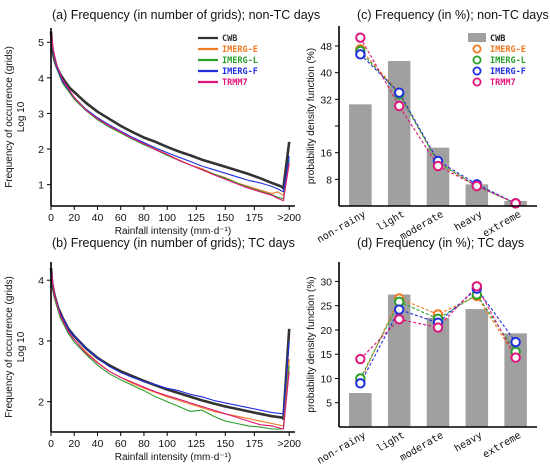 The width and height of the screenshot is (550, 467). I want to click on y-tick-label: 30, so click(326, 282).